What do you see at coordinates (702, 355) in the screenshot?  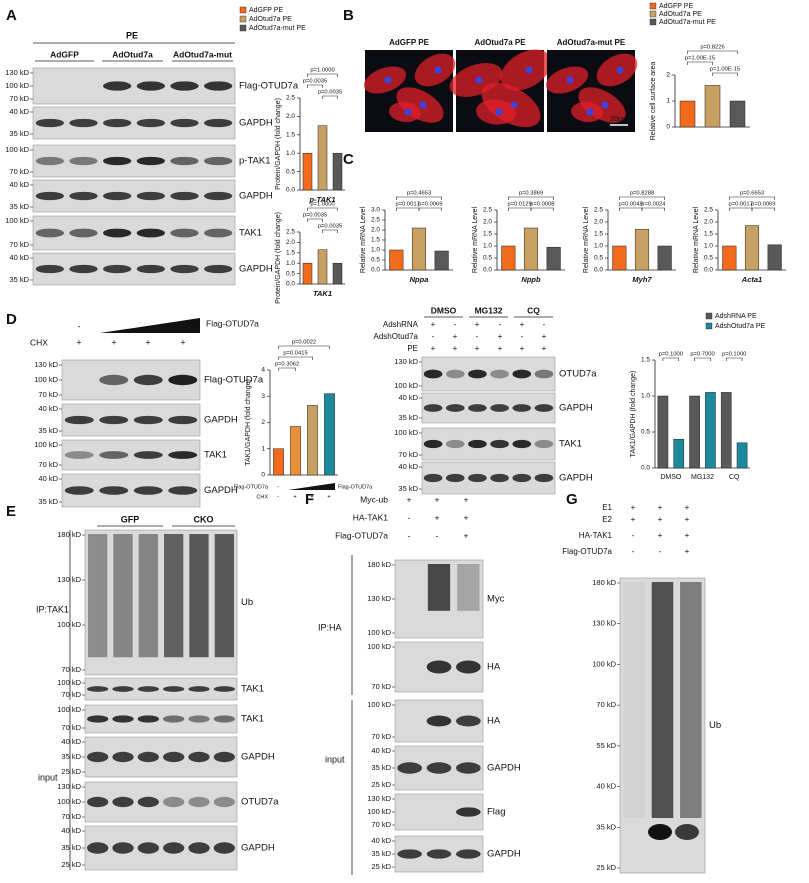 I see `p-value: p=0.7000` at bounding box center [702, 355].